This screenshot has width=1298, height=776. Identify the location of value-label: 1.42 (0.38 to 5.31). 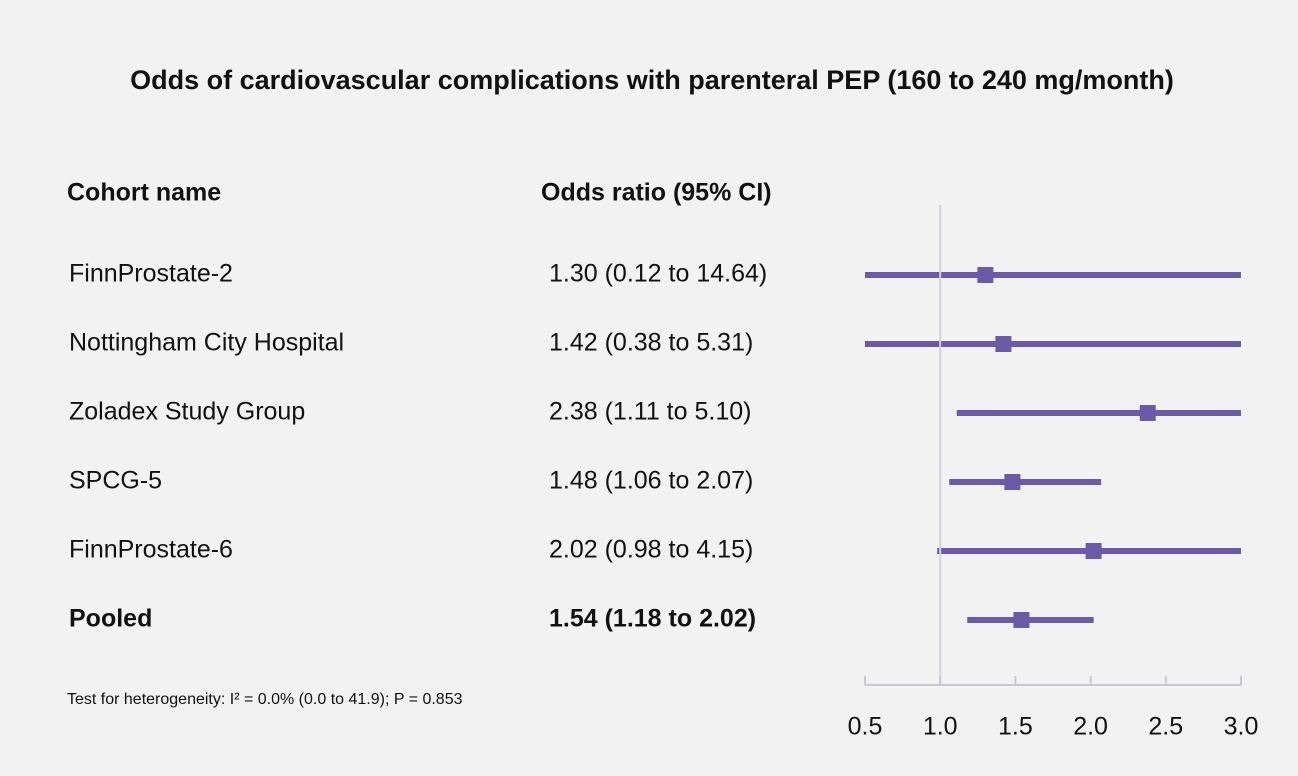
(651, 343).